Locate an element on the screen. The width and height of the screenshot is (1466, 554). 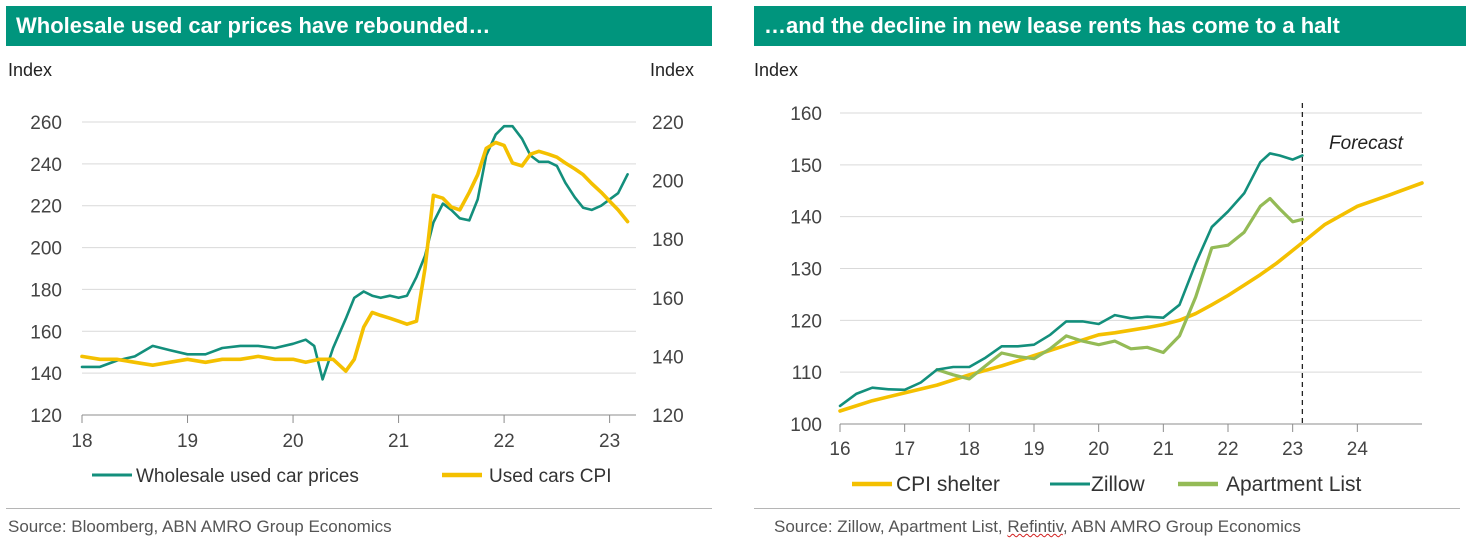
y-tick-label-left: 160 is located at coordinates (46, 332).